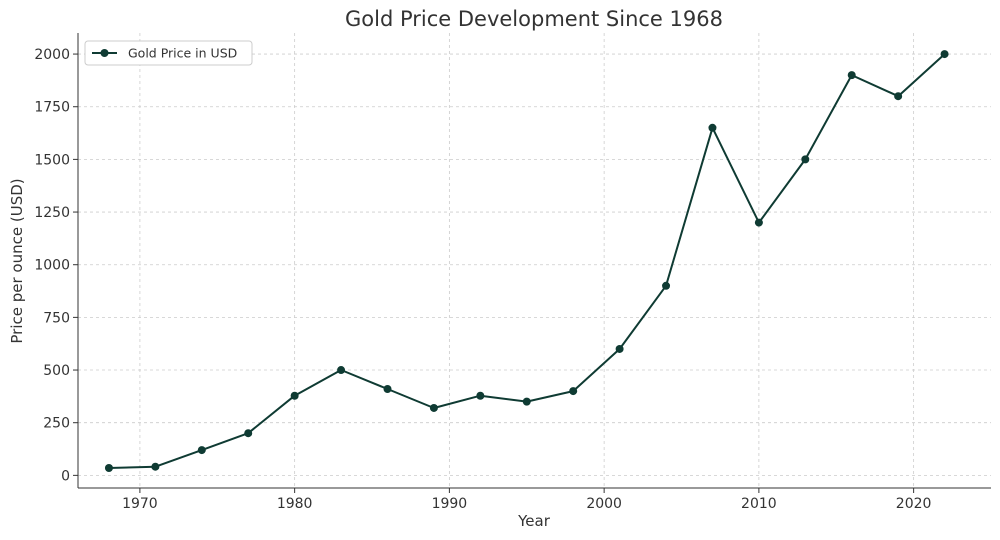 The height and width of the screenshot is (540, 1000). Describe the element at coordinates (56, 371) in the screenshot. I see `y-tick-label: 500` at that location.